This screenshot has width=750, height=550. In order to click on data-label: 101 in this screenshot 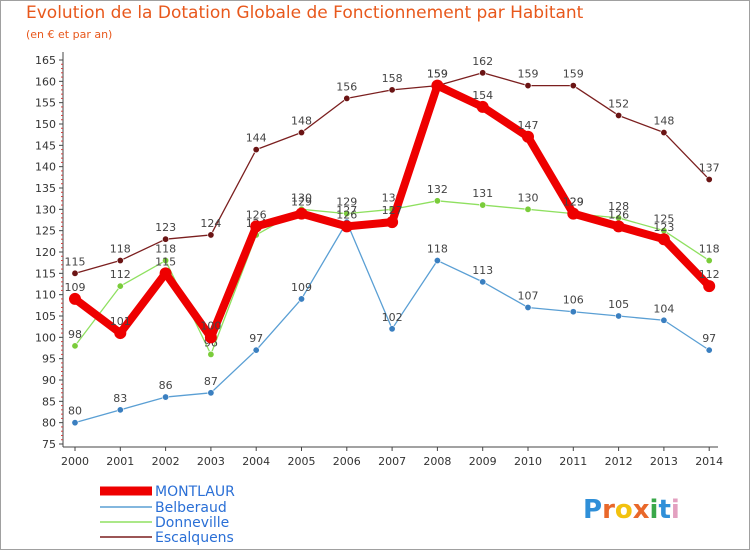, I will do `click(120, 321)`.